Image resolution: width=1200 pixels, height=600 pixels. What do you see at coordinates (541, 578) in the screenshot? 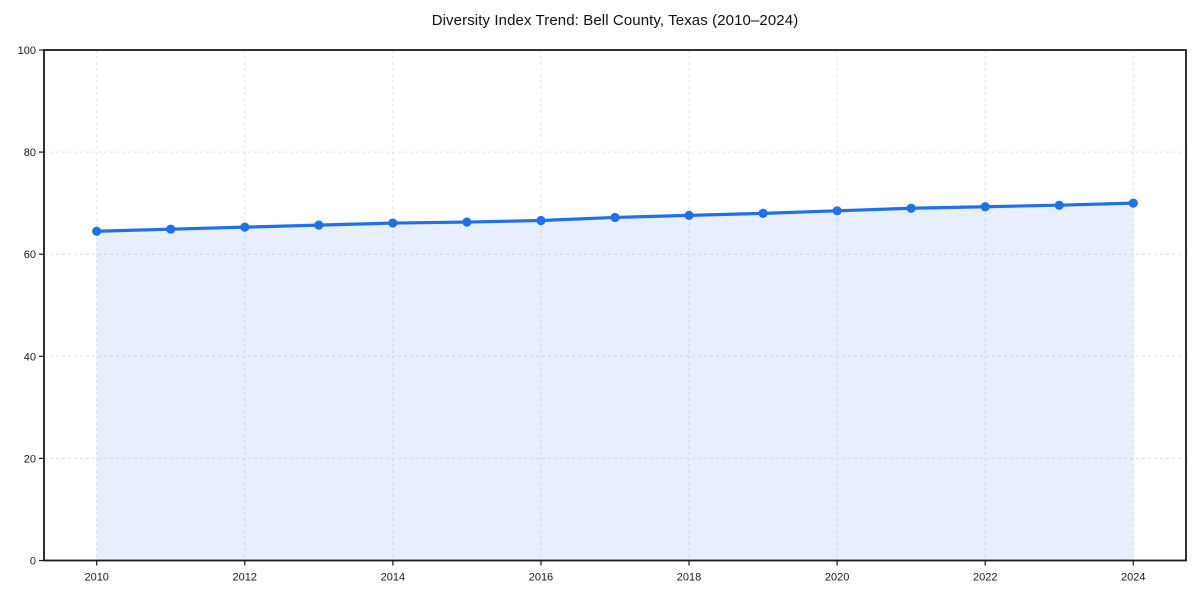
I see `x-tick-label: 2016` at bounding box center [541, 578].